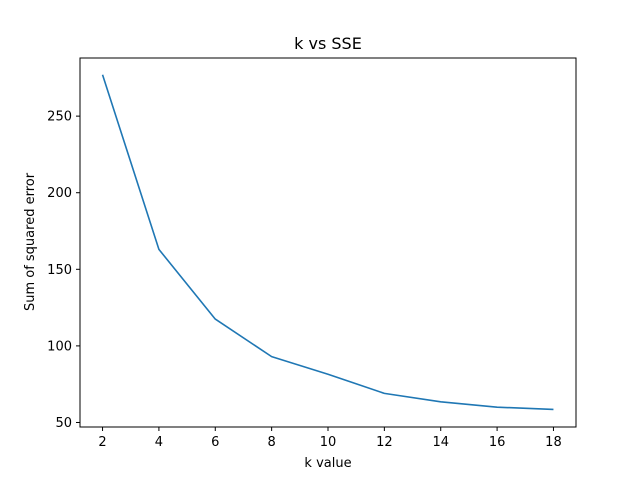  Describe the element at coordinates (440, 442) in the screenshot. I see `x-tick-label: 14` at that location.